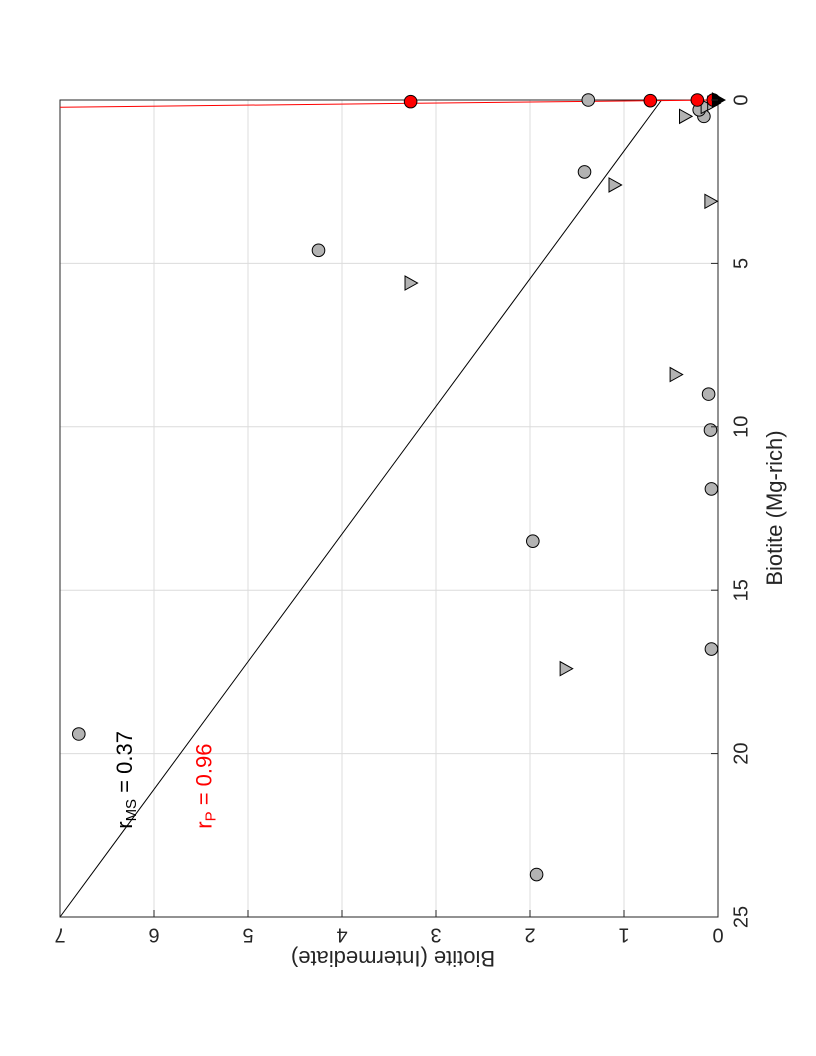  I want to click on y-tick-label-4: 4, so click(341, 935).